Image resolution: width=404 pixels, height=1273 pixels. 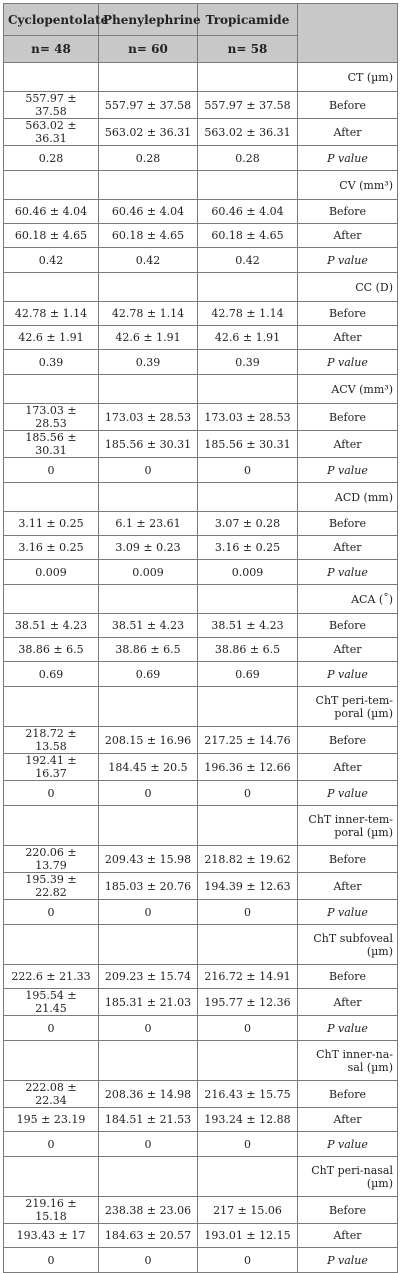 I want to click on value-cell: 195 ± 23.19, so click(x=51, y=1119).